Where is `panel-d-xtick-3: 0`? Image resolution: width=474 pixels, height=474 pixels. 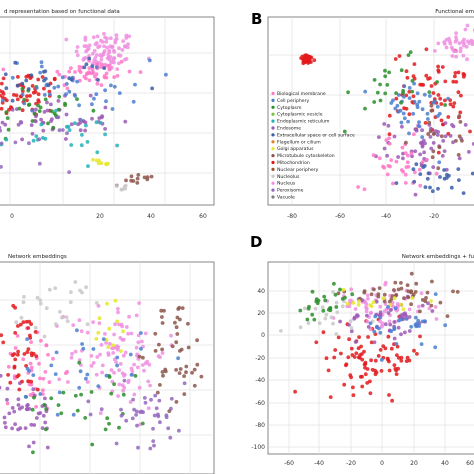 panel-d-xtick-3: 0 is located at coordinates (382, 463).